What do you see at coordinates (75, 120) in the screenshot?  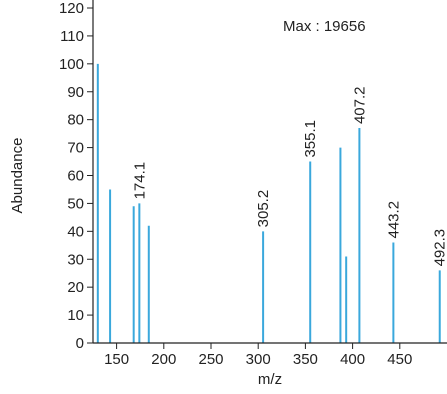 I see `y-tick-label: 80` at bounding box center [75, 120].